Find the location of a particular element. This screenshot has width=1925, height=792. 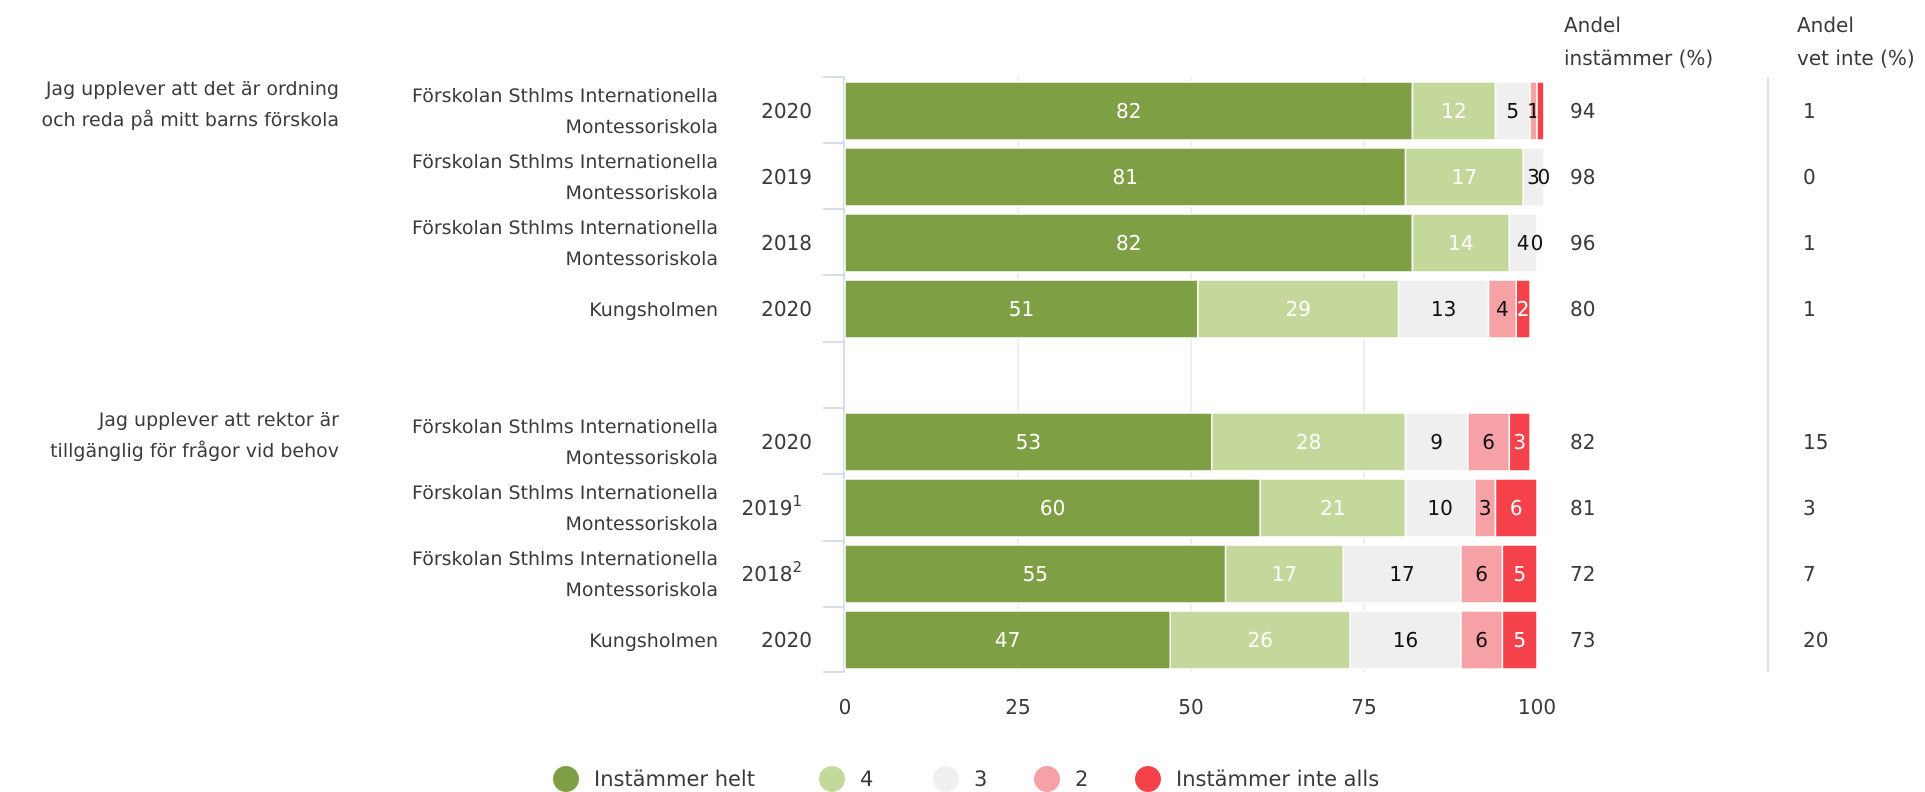

legend-label: 3 is located at coordinates (980, 779).